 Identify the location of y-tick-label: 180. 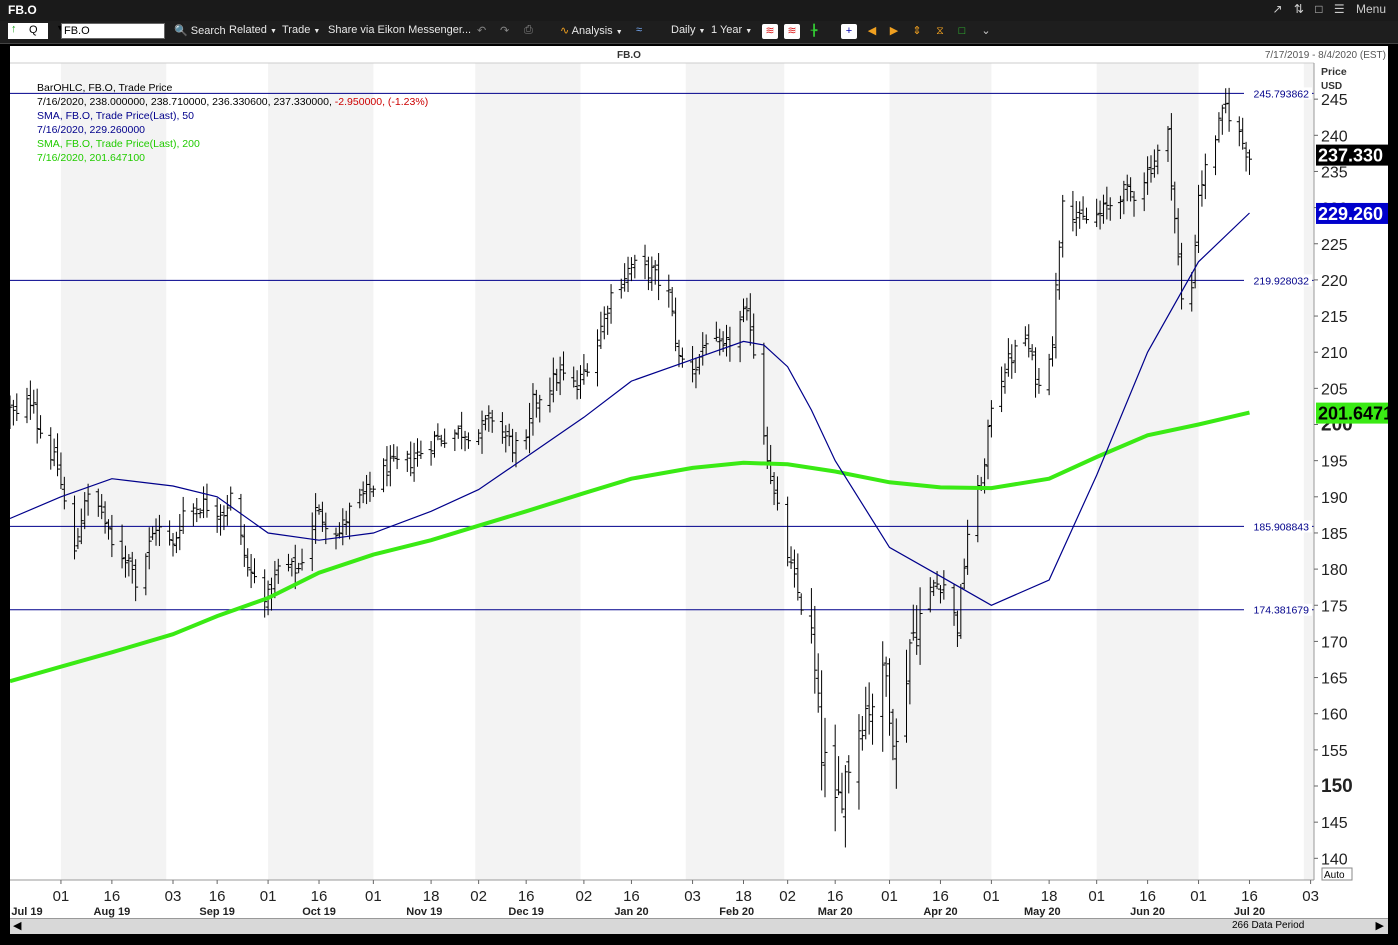
(1334, 570).